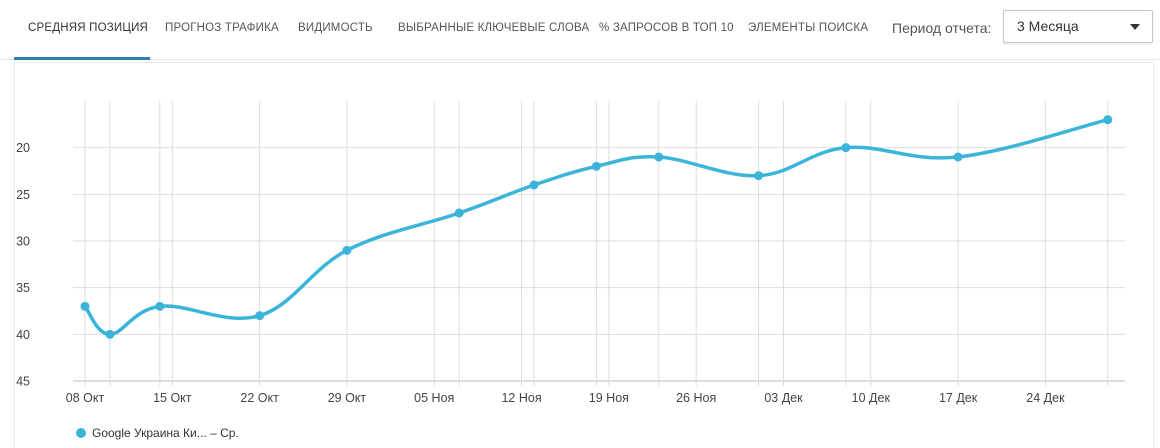 Image resolution: width=1160 pixels, height=448 pixels. Describe the element at coordinates (942, 28) in the screenshot. I see `report-period-label: Период отчета:` at that location.